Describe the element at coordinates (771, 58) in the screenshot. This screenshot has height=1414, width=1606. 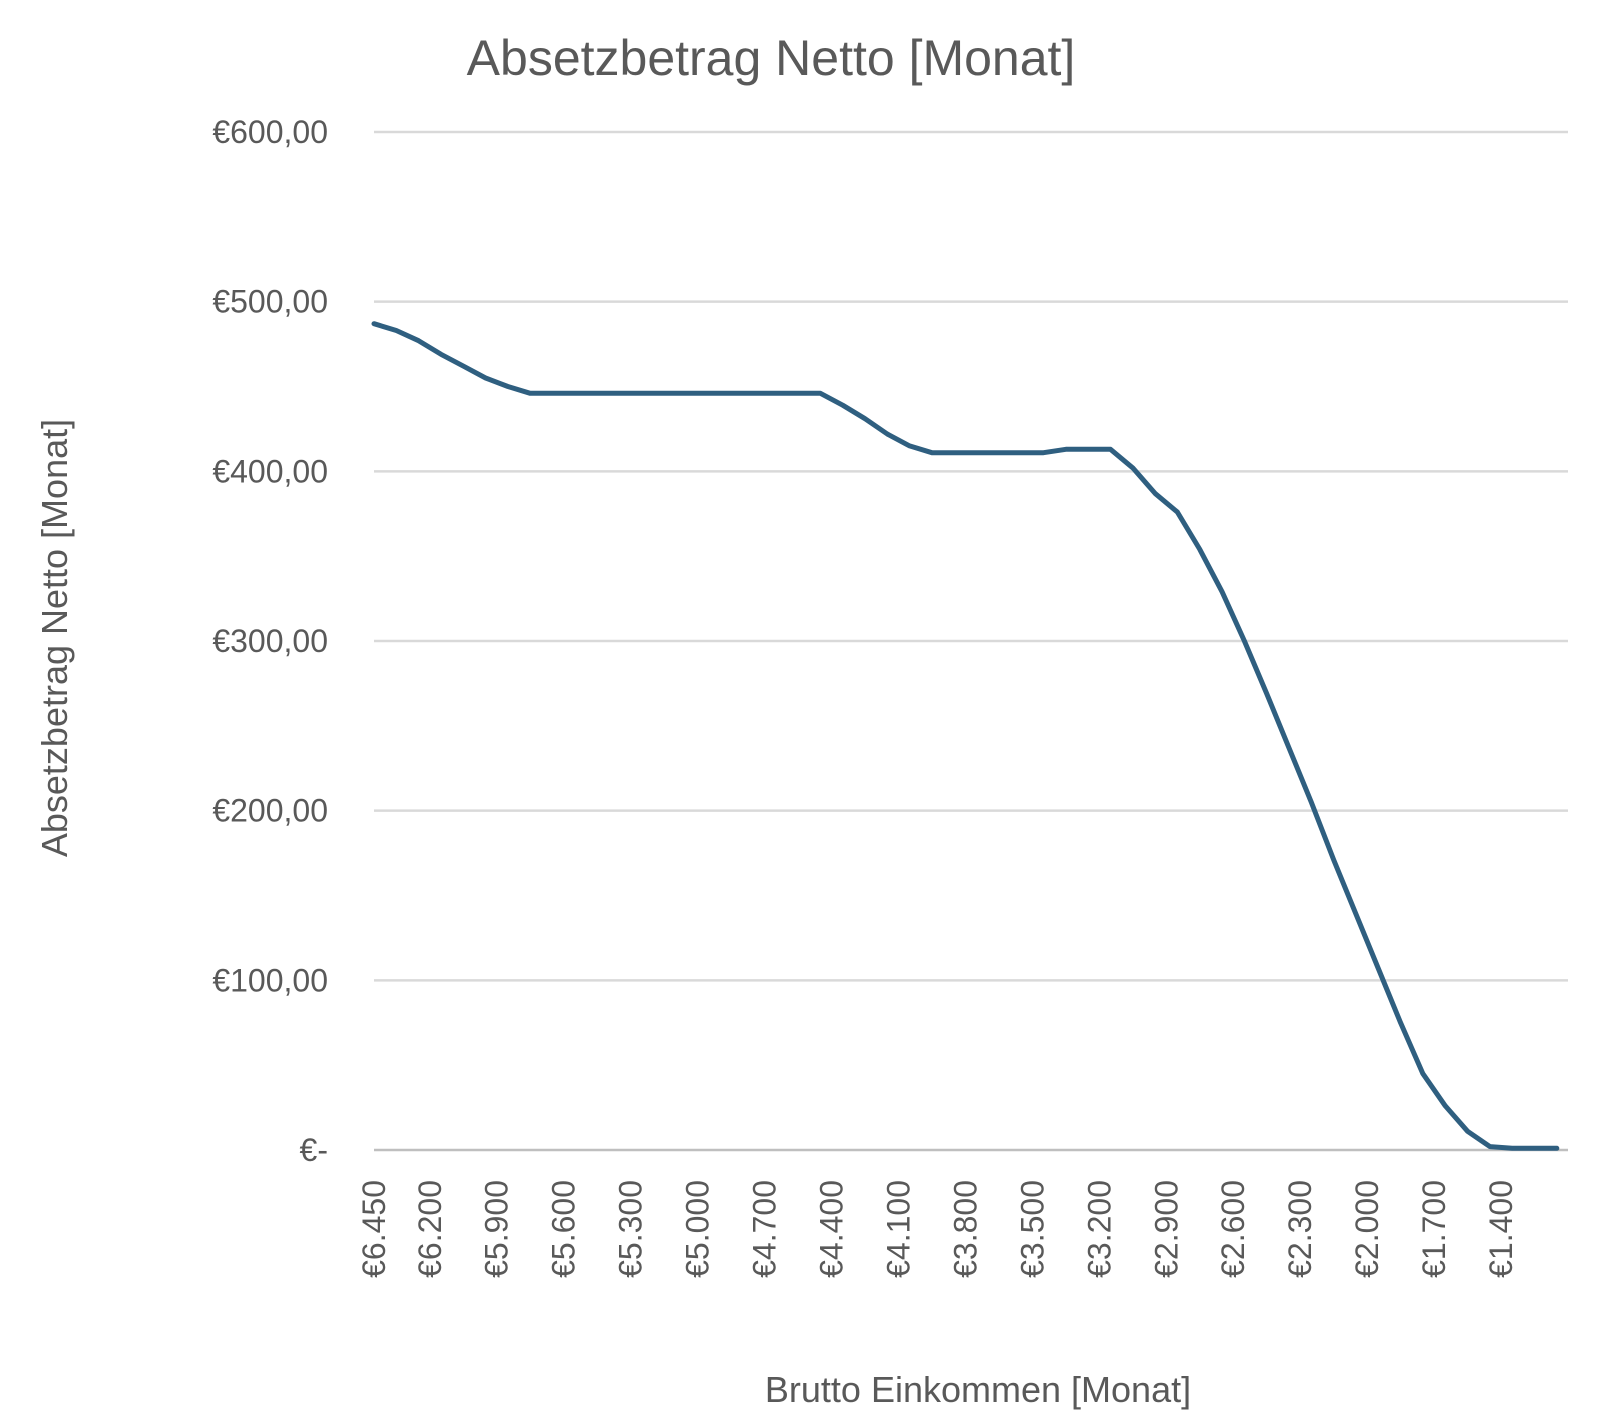
I see `chart-title: Absetzbetrag Netto [Monat]` at that location.